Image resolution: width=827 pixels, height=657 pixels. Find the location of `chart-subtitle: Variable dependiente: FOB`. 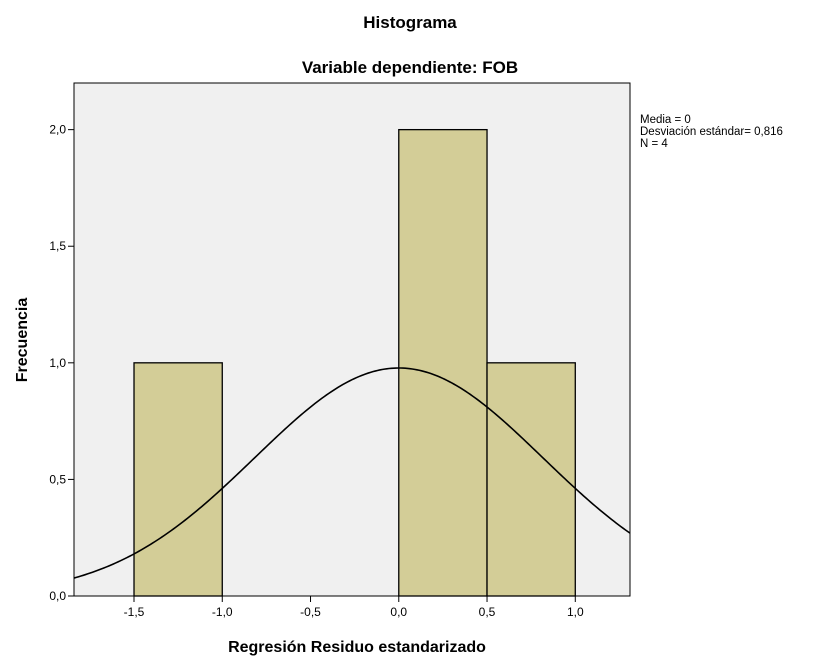

chart-subtitle: Variable dependiente: FOB is located at coordinates (410, 67).